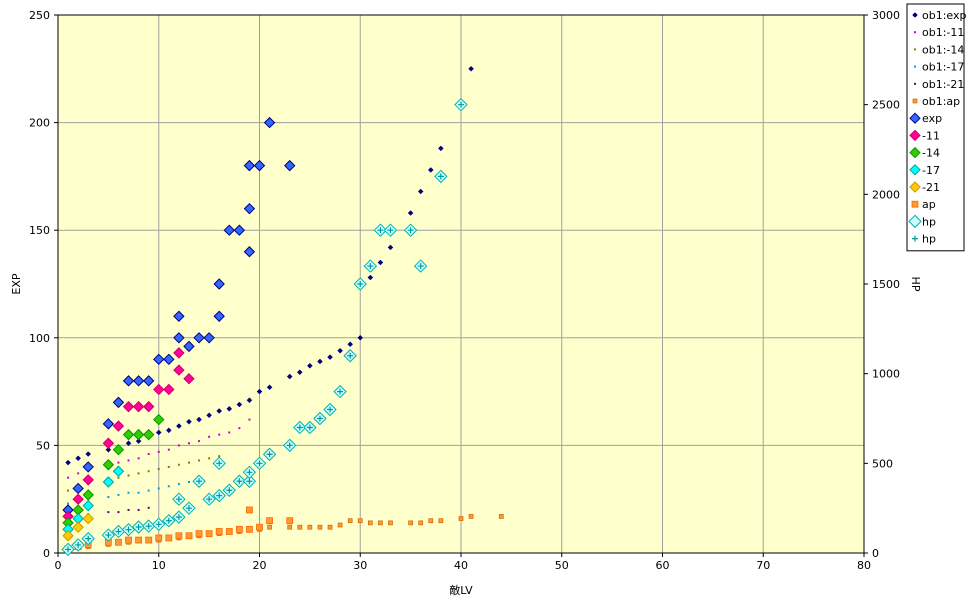 The height and width of the screenshot is (607, 970). Describe the element at coordinates (943, 67) in the screenshot. I see `legend-label: ob1:-17` at that location.